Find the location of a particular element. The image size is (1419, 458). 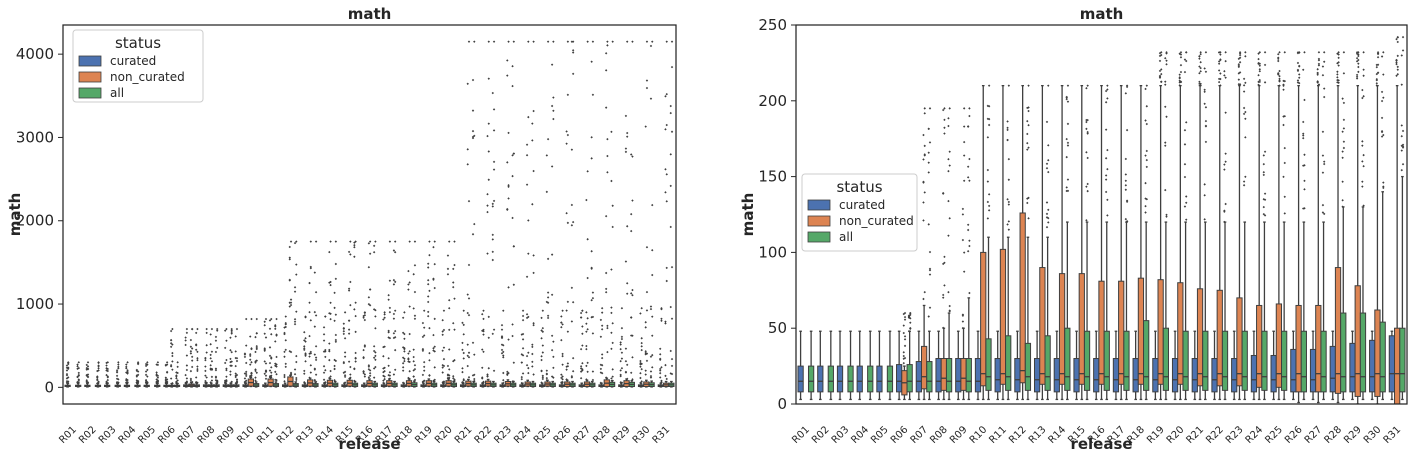

x-tick-label: R30 is located at coordinates (642, 435).